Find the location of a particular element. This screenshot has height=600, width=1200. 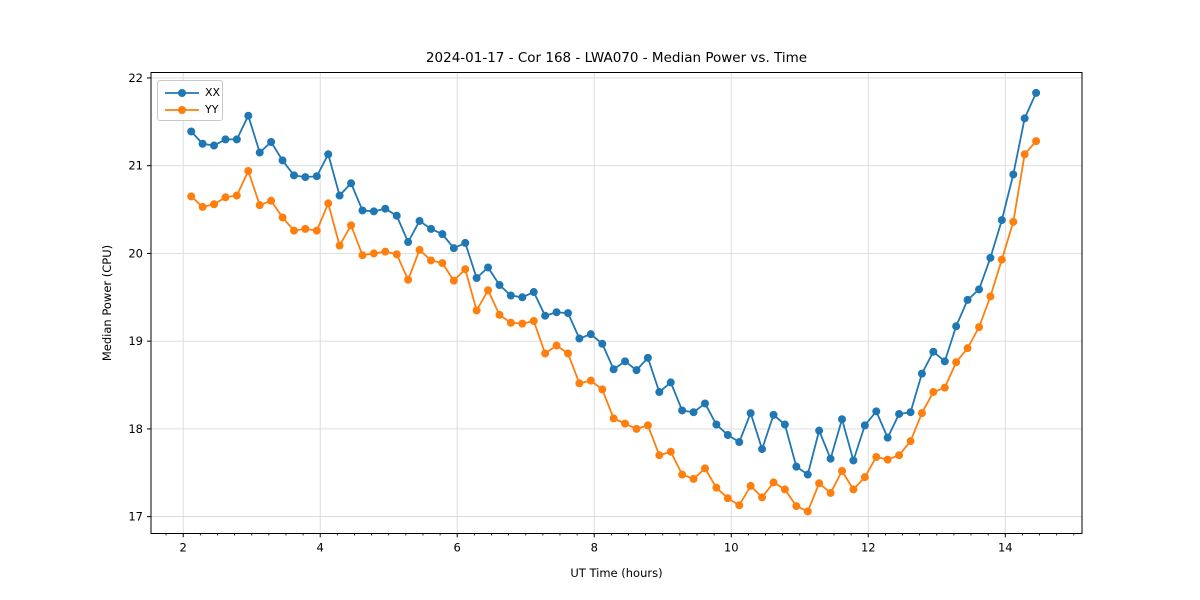

y-tick-label: 21 is located at coordinates (135, 166).